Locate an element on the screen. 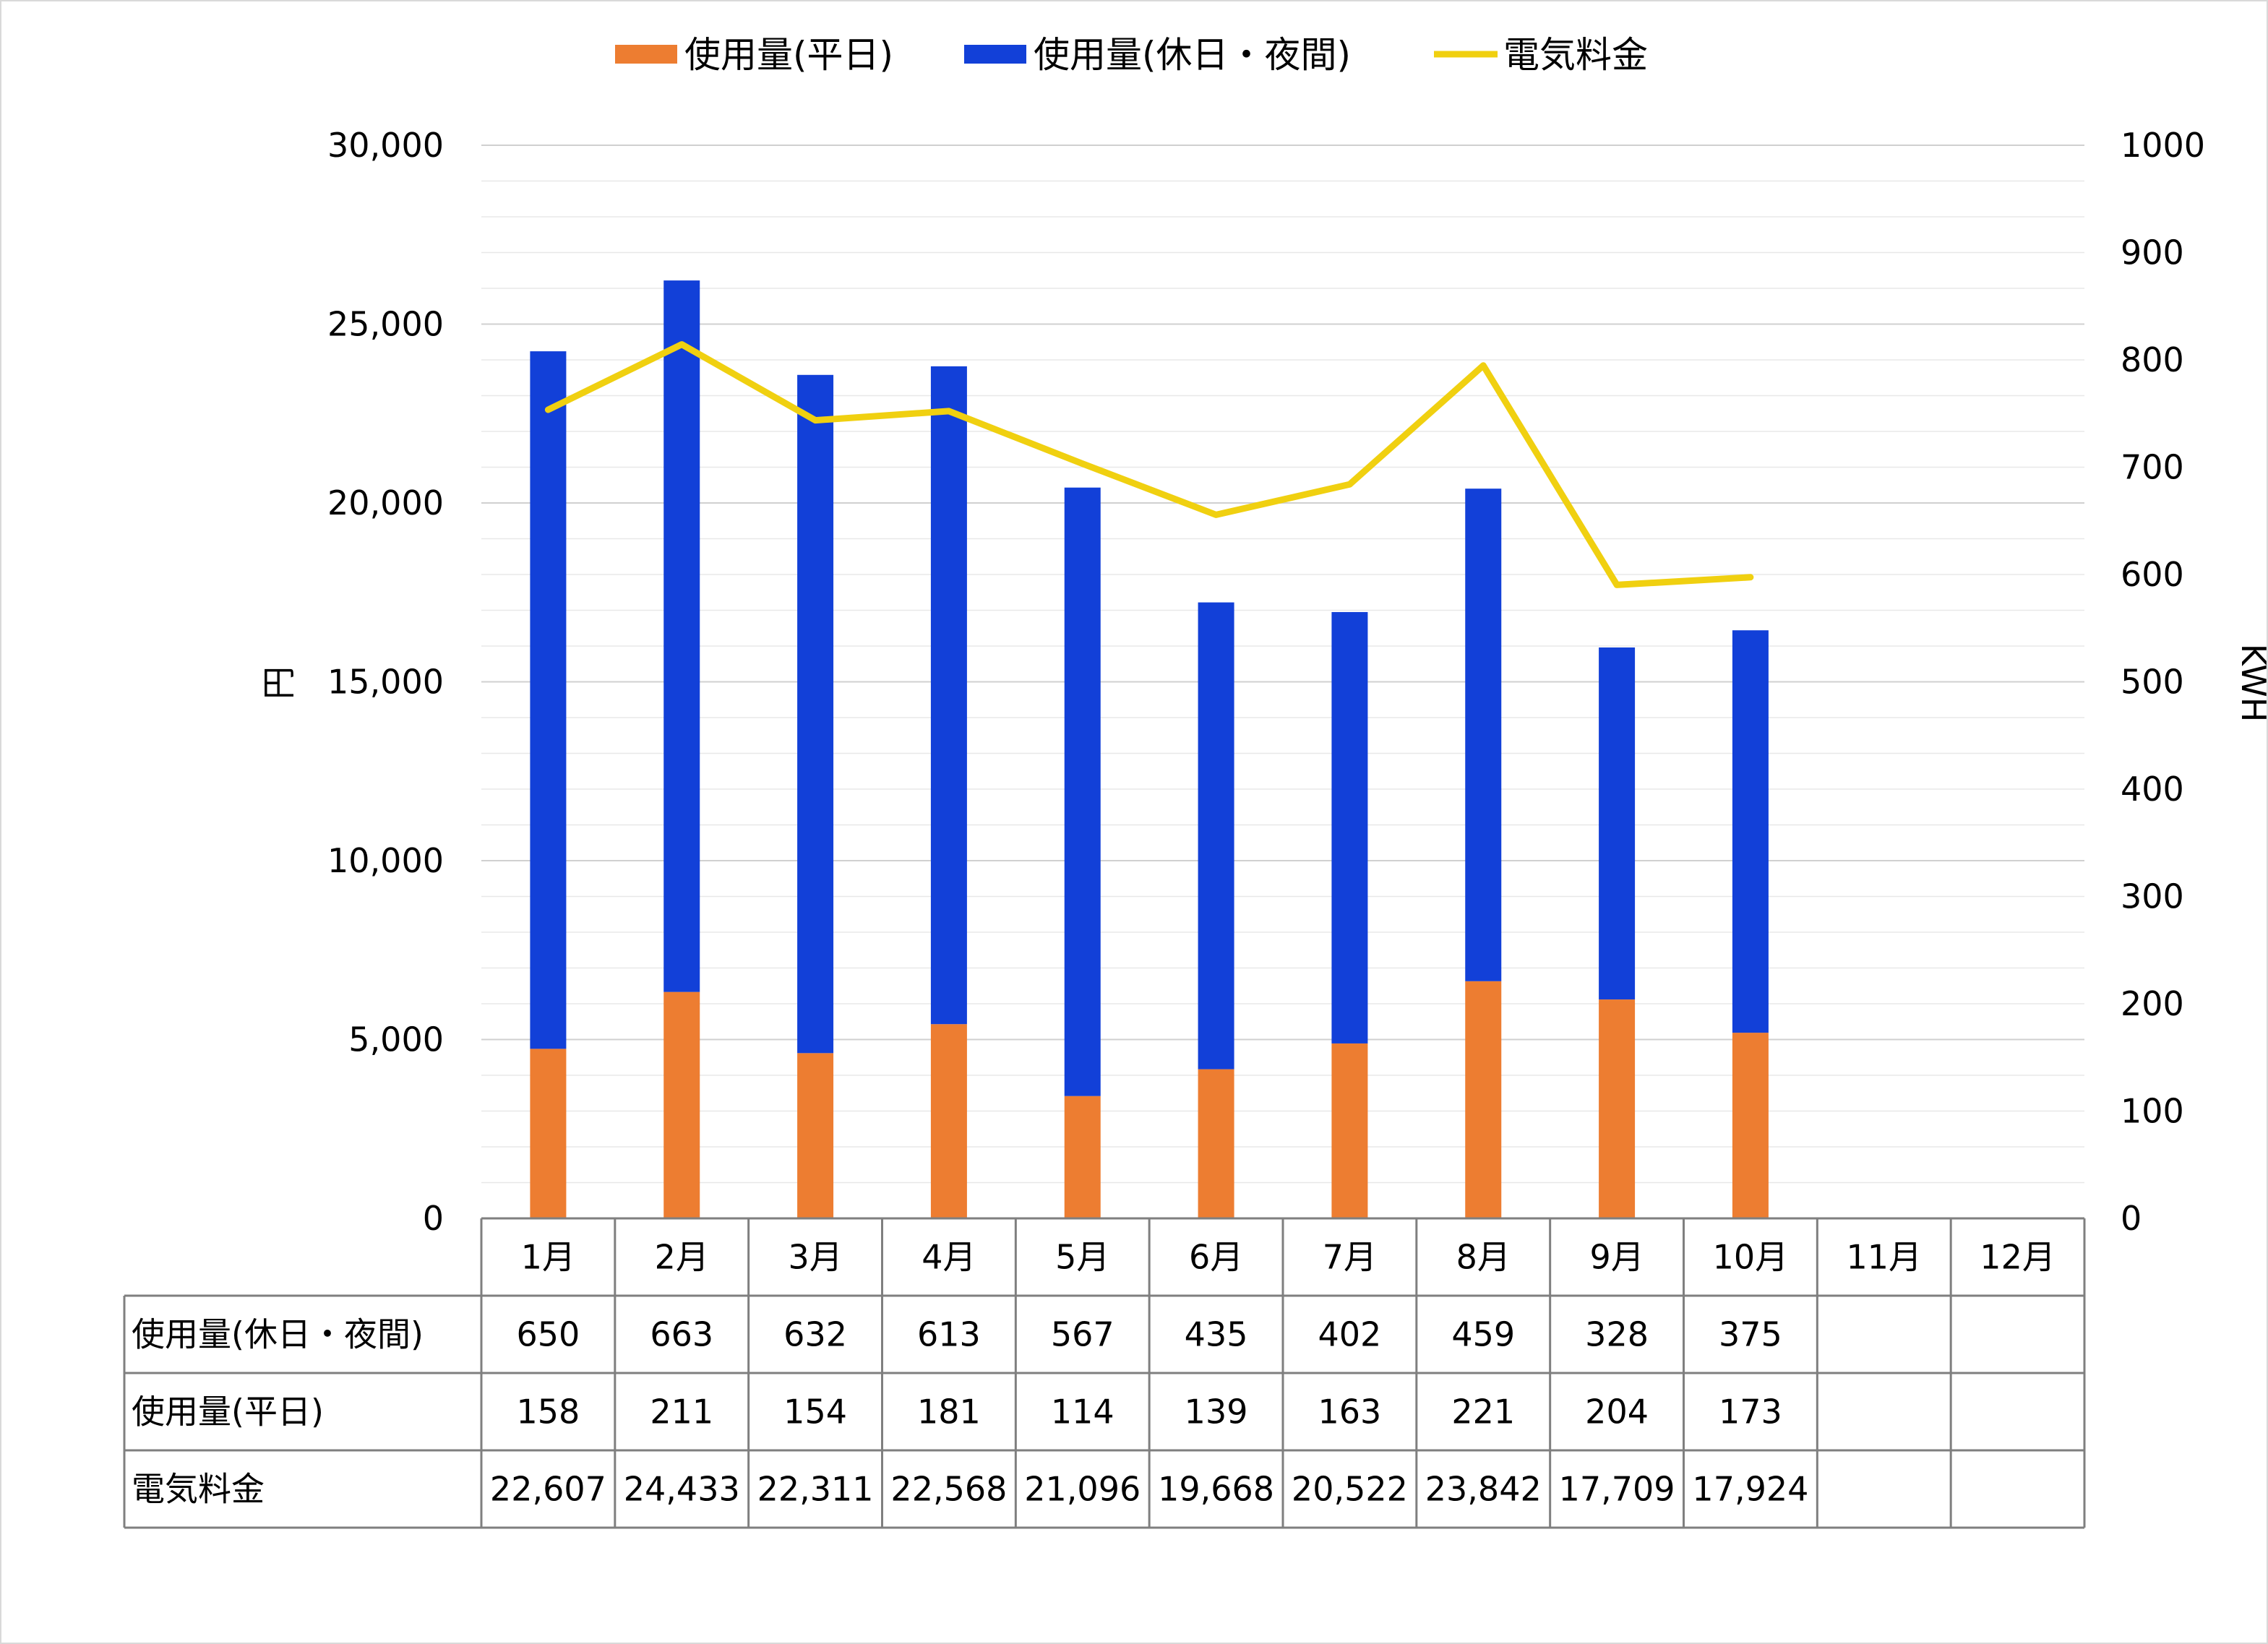  table-row-label: 電気料金 is located at coordinates (198, 1489).